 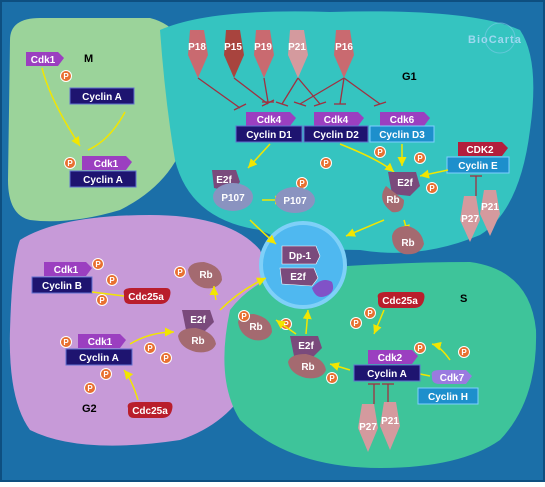 I want to click on inhibitor-p21-s: P21, so click(x=390, y=426).